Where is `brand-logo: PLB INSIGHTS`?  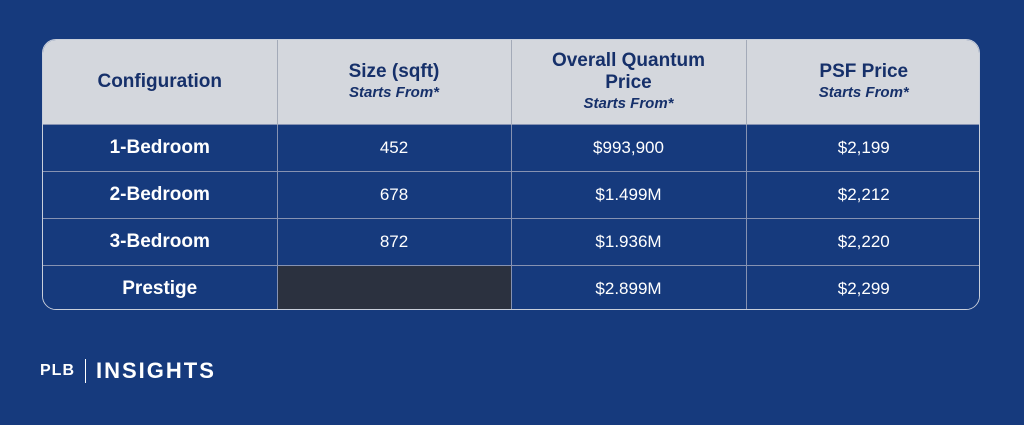
brand-logo: PLB INSIGHTS is located at coordinates (128, 371).